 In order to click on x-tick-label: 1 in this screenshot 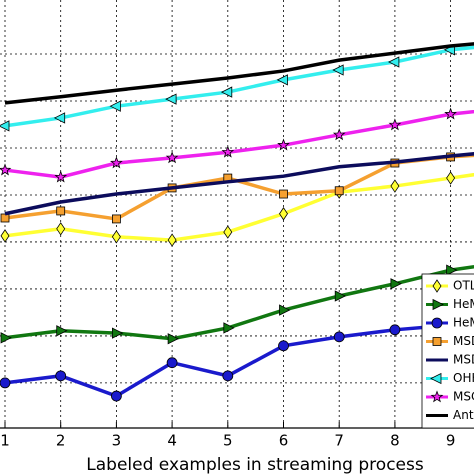, I will do `click(5, 441)`.